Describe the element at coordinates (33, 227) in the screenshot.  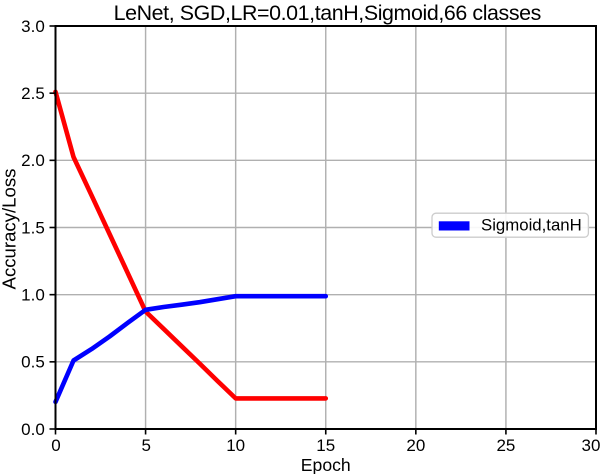
I see `svg-text: 1.5` at that location.